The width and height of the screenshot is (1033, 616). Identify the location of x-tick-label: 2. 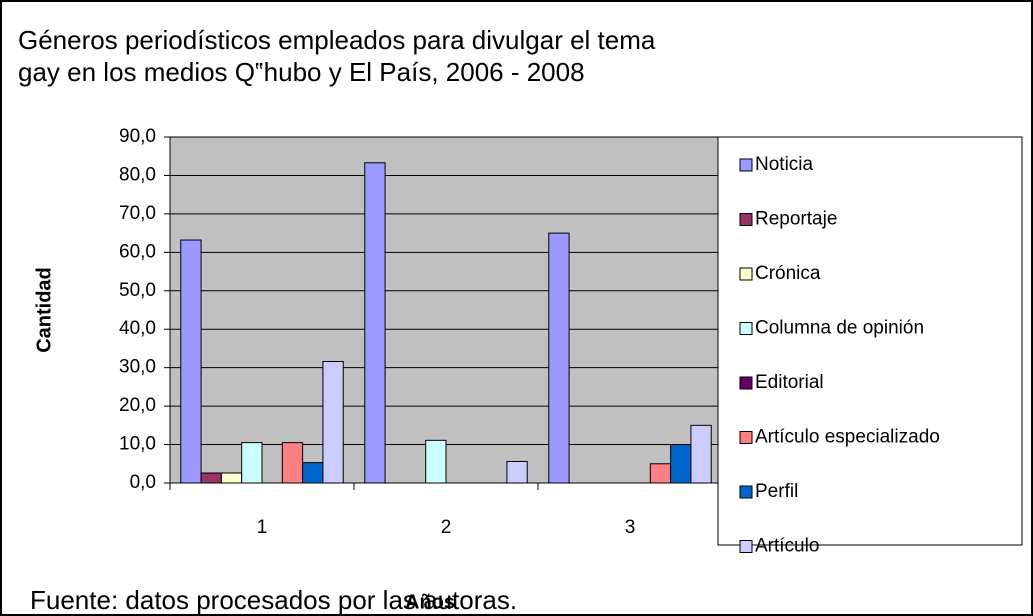
(446, 527).